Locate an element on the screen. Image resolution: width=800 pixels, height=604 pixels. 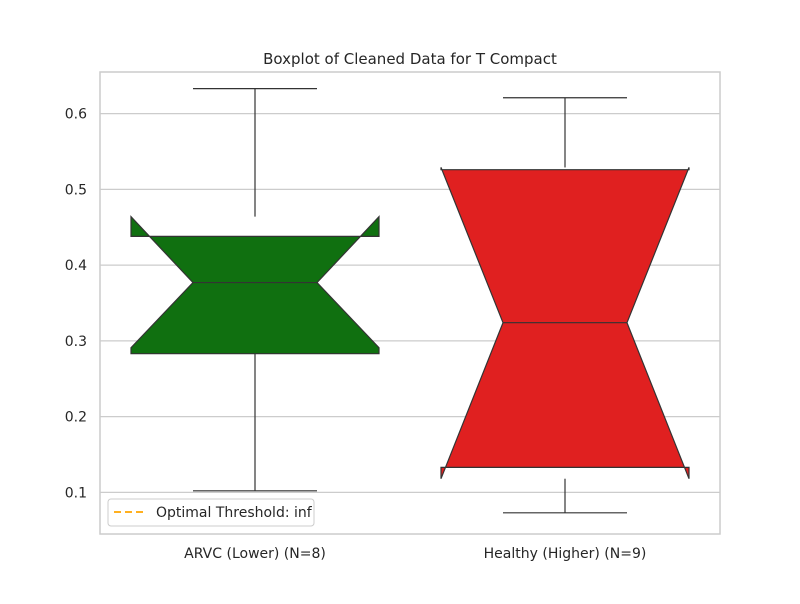
legend: Optimal Threshold: inf is located at coordinates (211, 512).